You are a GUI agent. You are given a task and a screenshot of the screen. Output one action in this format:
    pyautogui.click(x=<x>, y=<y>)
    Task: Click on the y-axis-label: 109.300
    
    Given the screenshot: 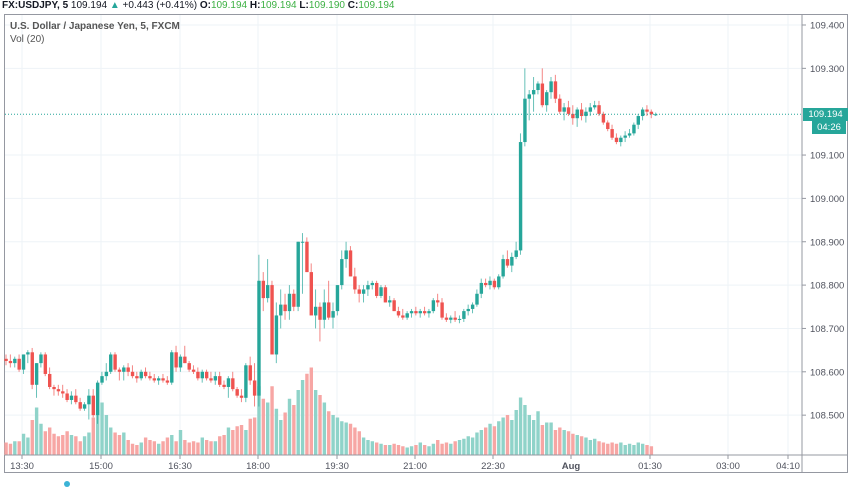 What is the action you would take?
    pyautogui.click(x=827, y=69)
    